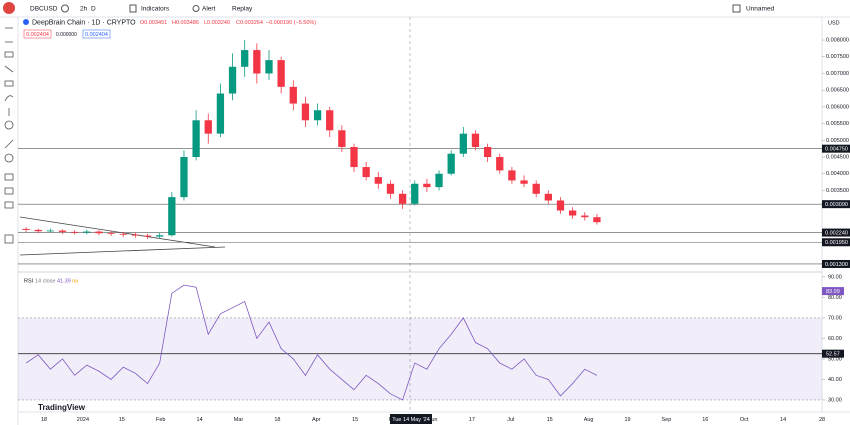 The height and width of the screenshot is (425, 850). Describe the element at coordinates (9, 54) in the screenshot. I see `fib-tool` at that location.